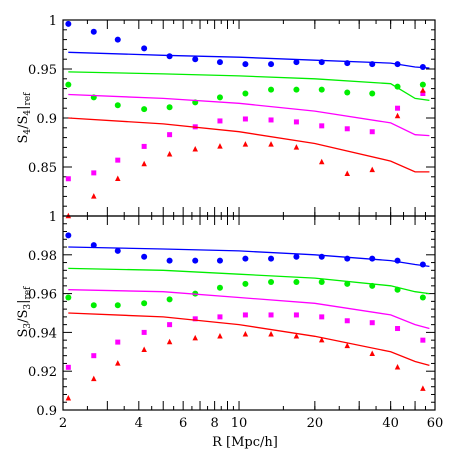 This screenshot has width=458, height=458. What do you see at coordinates (435, 423) in the screenshot?
I see `x-tick-label: 60` at bounding box center [435, 423].